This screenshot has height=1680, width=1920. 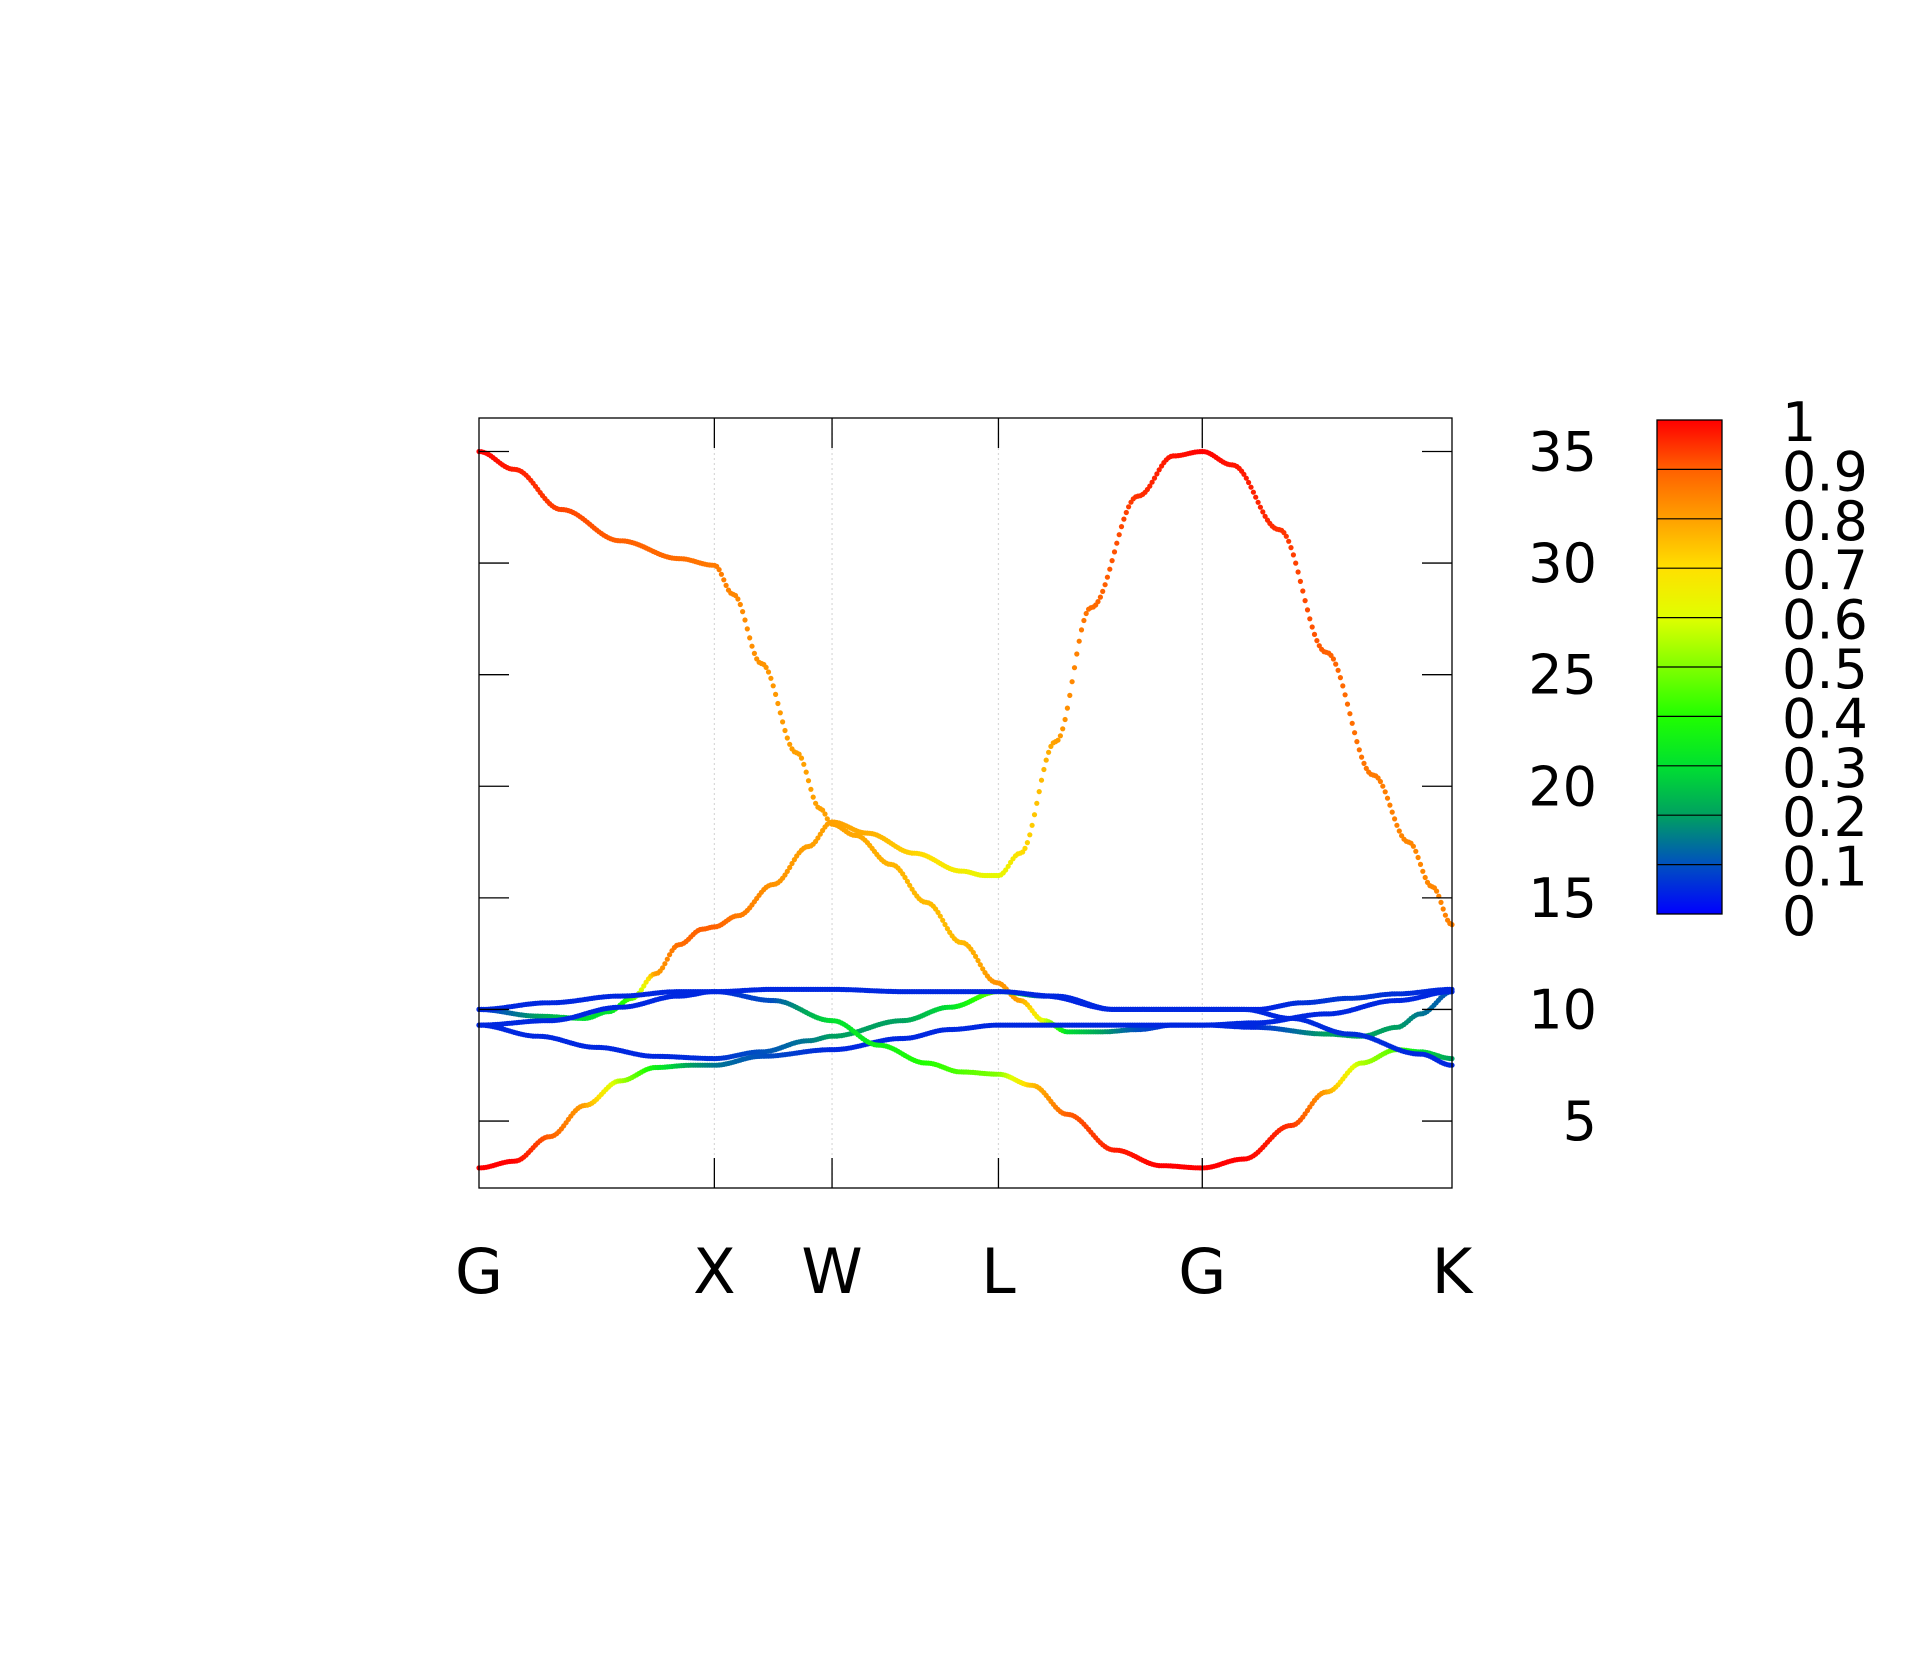 What do you see at coordinates (1825, 521) in the screenshot?
I see `colorbar-label: 0.8` at bounding box center [1825, 521].